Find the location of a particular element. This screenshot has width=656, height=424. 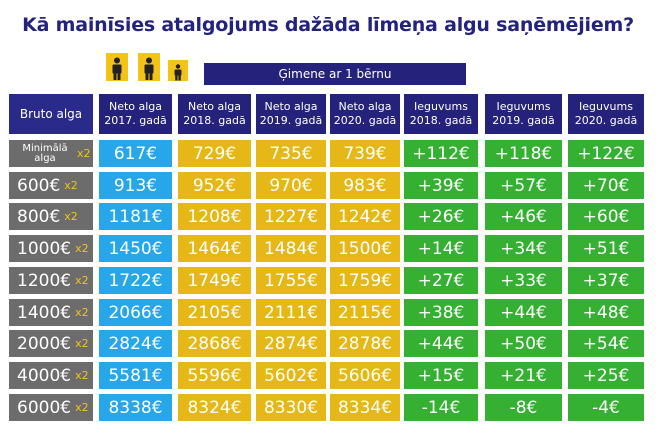

table-cell-bruto: 1200€ x2 is located at coordinates (51, 280).